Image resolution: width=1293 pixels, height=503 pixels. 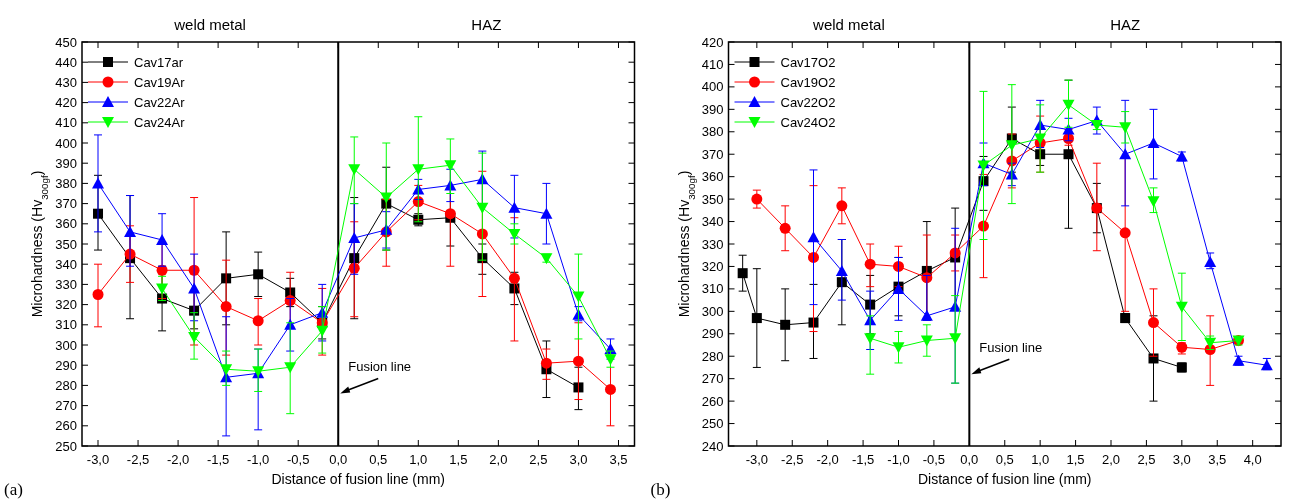 What do you see at coordinates (808, 122) in the screenshot?
I see `legend-label: Cav24O2` at bounding box center [808, 122].